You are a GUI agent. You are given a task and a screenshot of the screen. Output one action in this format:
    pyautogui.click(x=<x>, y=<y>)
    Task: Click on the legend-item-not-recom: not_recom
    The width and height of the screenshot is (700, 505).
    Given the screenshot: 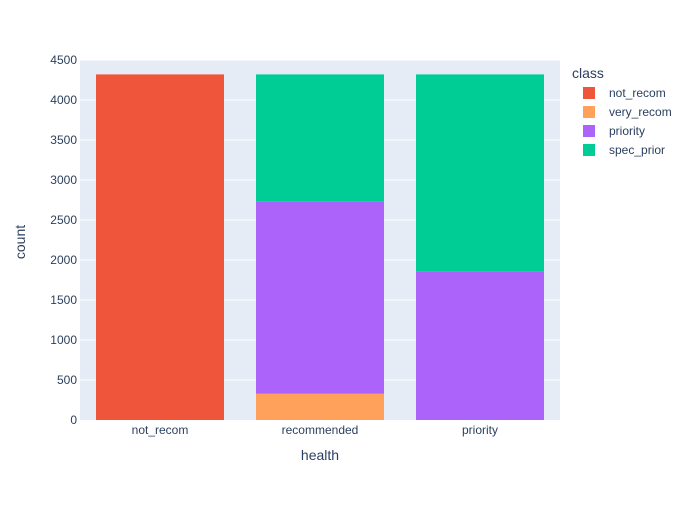 What is the action you would take?
    pyautogui.click(x=624, y=93)
    